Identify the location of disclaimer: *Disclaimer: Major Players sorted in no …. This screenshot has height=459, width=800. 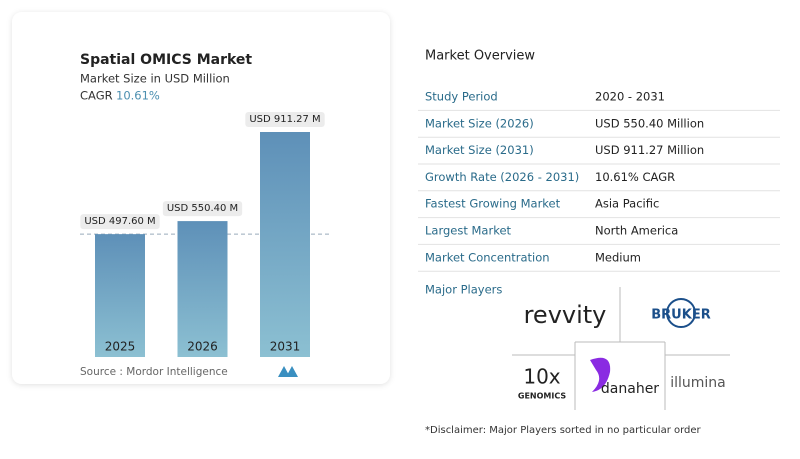
(563, 430).